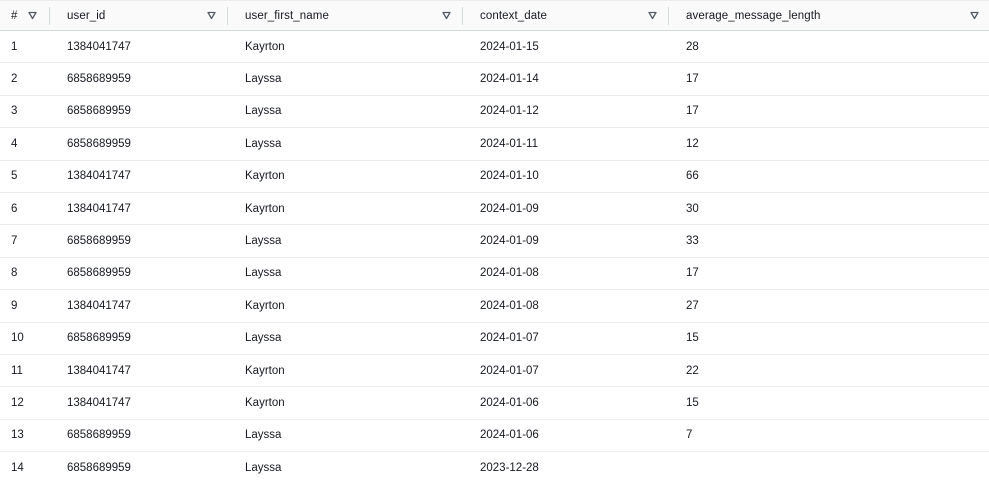 The image size is (989, 484). I want to click on table-row: 10 6858689959 Layssa 2024-01-07 15, so click(494, 339).